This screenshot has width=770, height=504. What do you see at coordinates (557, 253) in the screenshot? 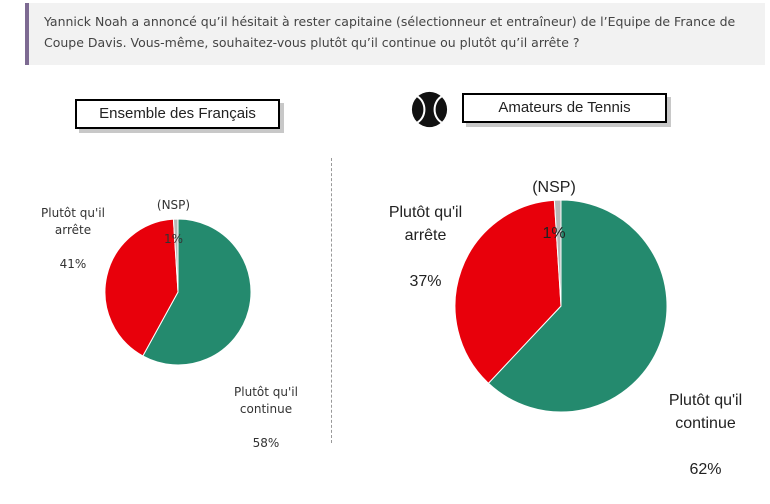
I see `pie2-slice-nsp` at bounding box center [557, 253].